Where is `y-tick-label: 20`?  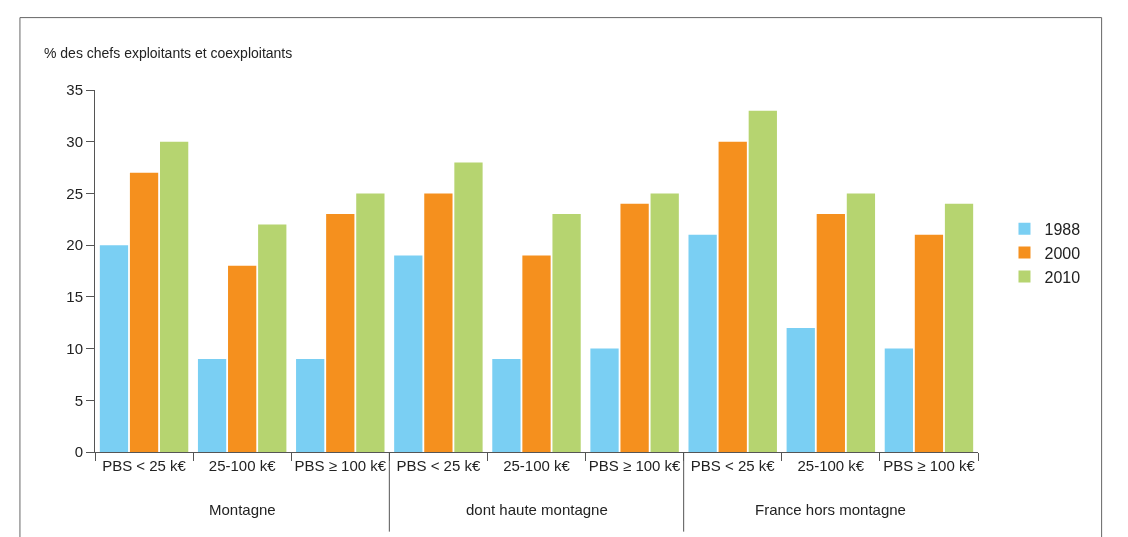
y-tick-label: 20 is located at coordinates (74, 245).